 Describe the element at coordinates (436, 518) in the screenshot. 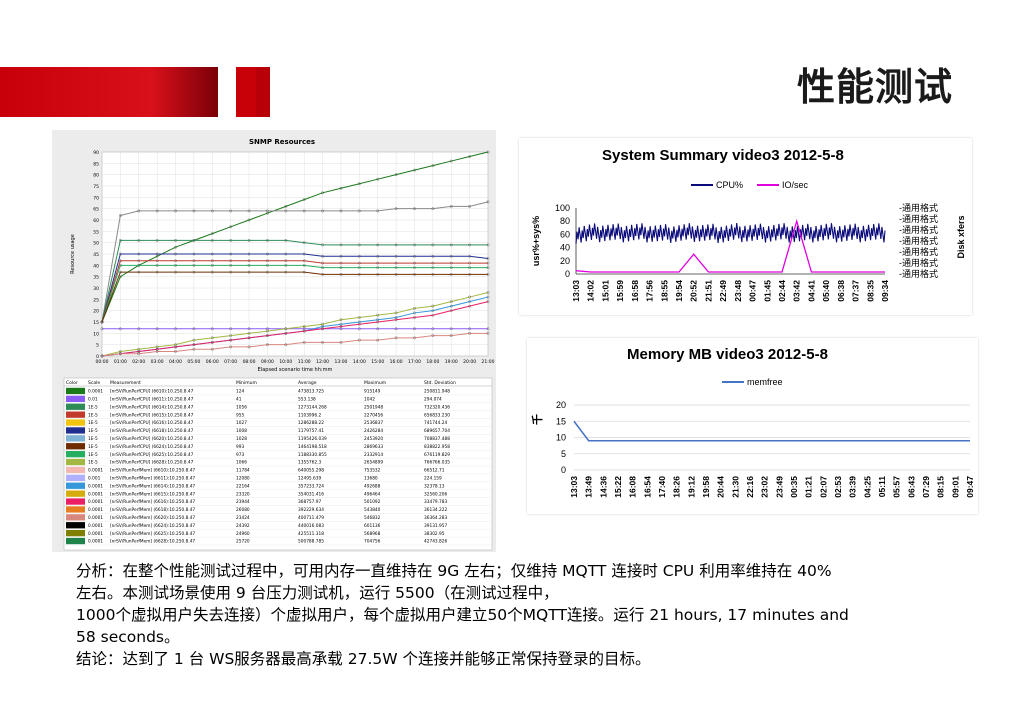

I see `table-cell: 36364.283` at that location.